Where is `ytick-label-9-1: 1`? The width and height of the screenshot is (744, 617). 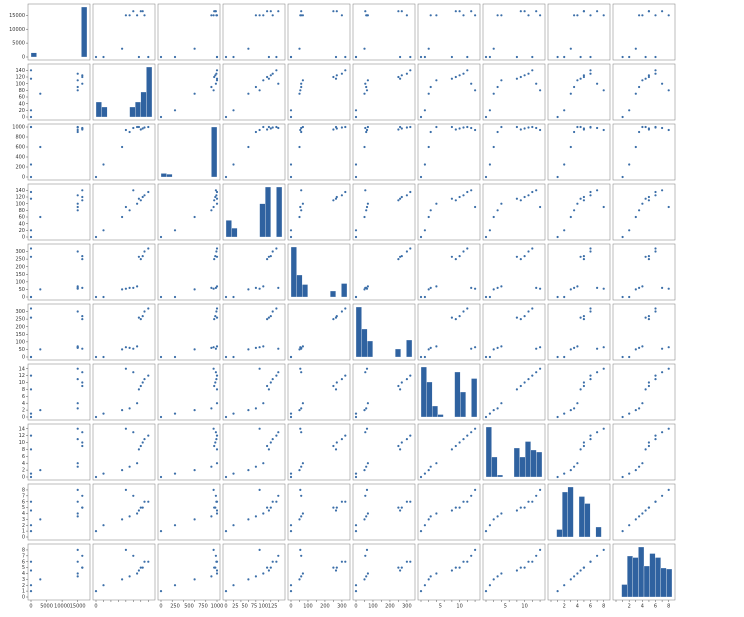 ytick-label-9-1: 1 is located at coordinates (23, 592).